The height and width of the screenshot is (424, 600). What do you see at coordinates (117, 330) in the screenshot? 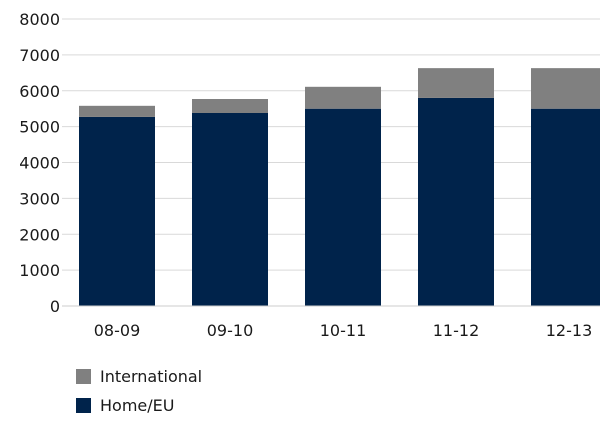
I see `x-tick-label-08-09: 08-09` at bounding box center [117, 330].